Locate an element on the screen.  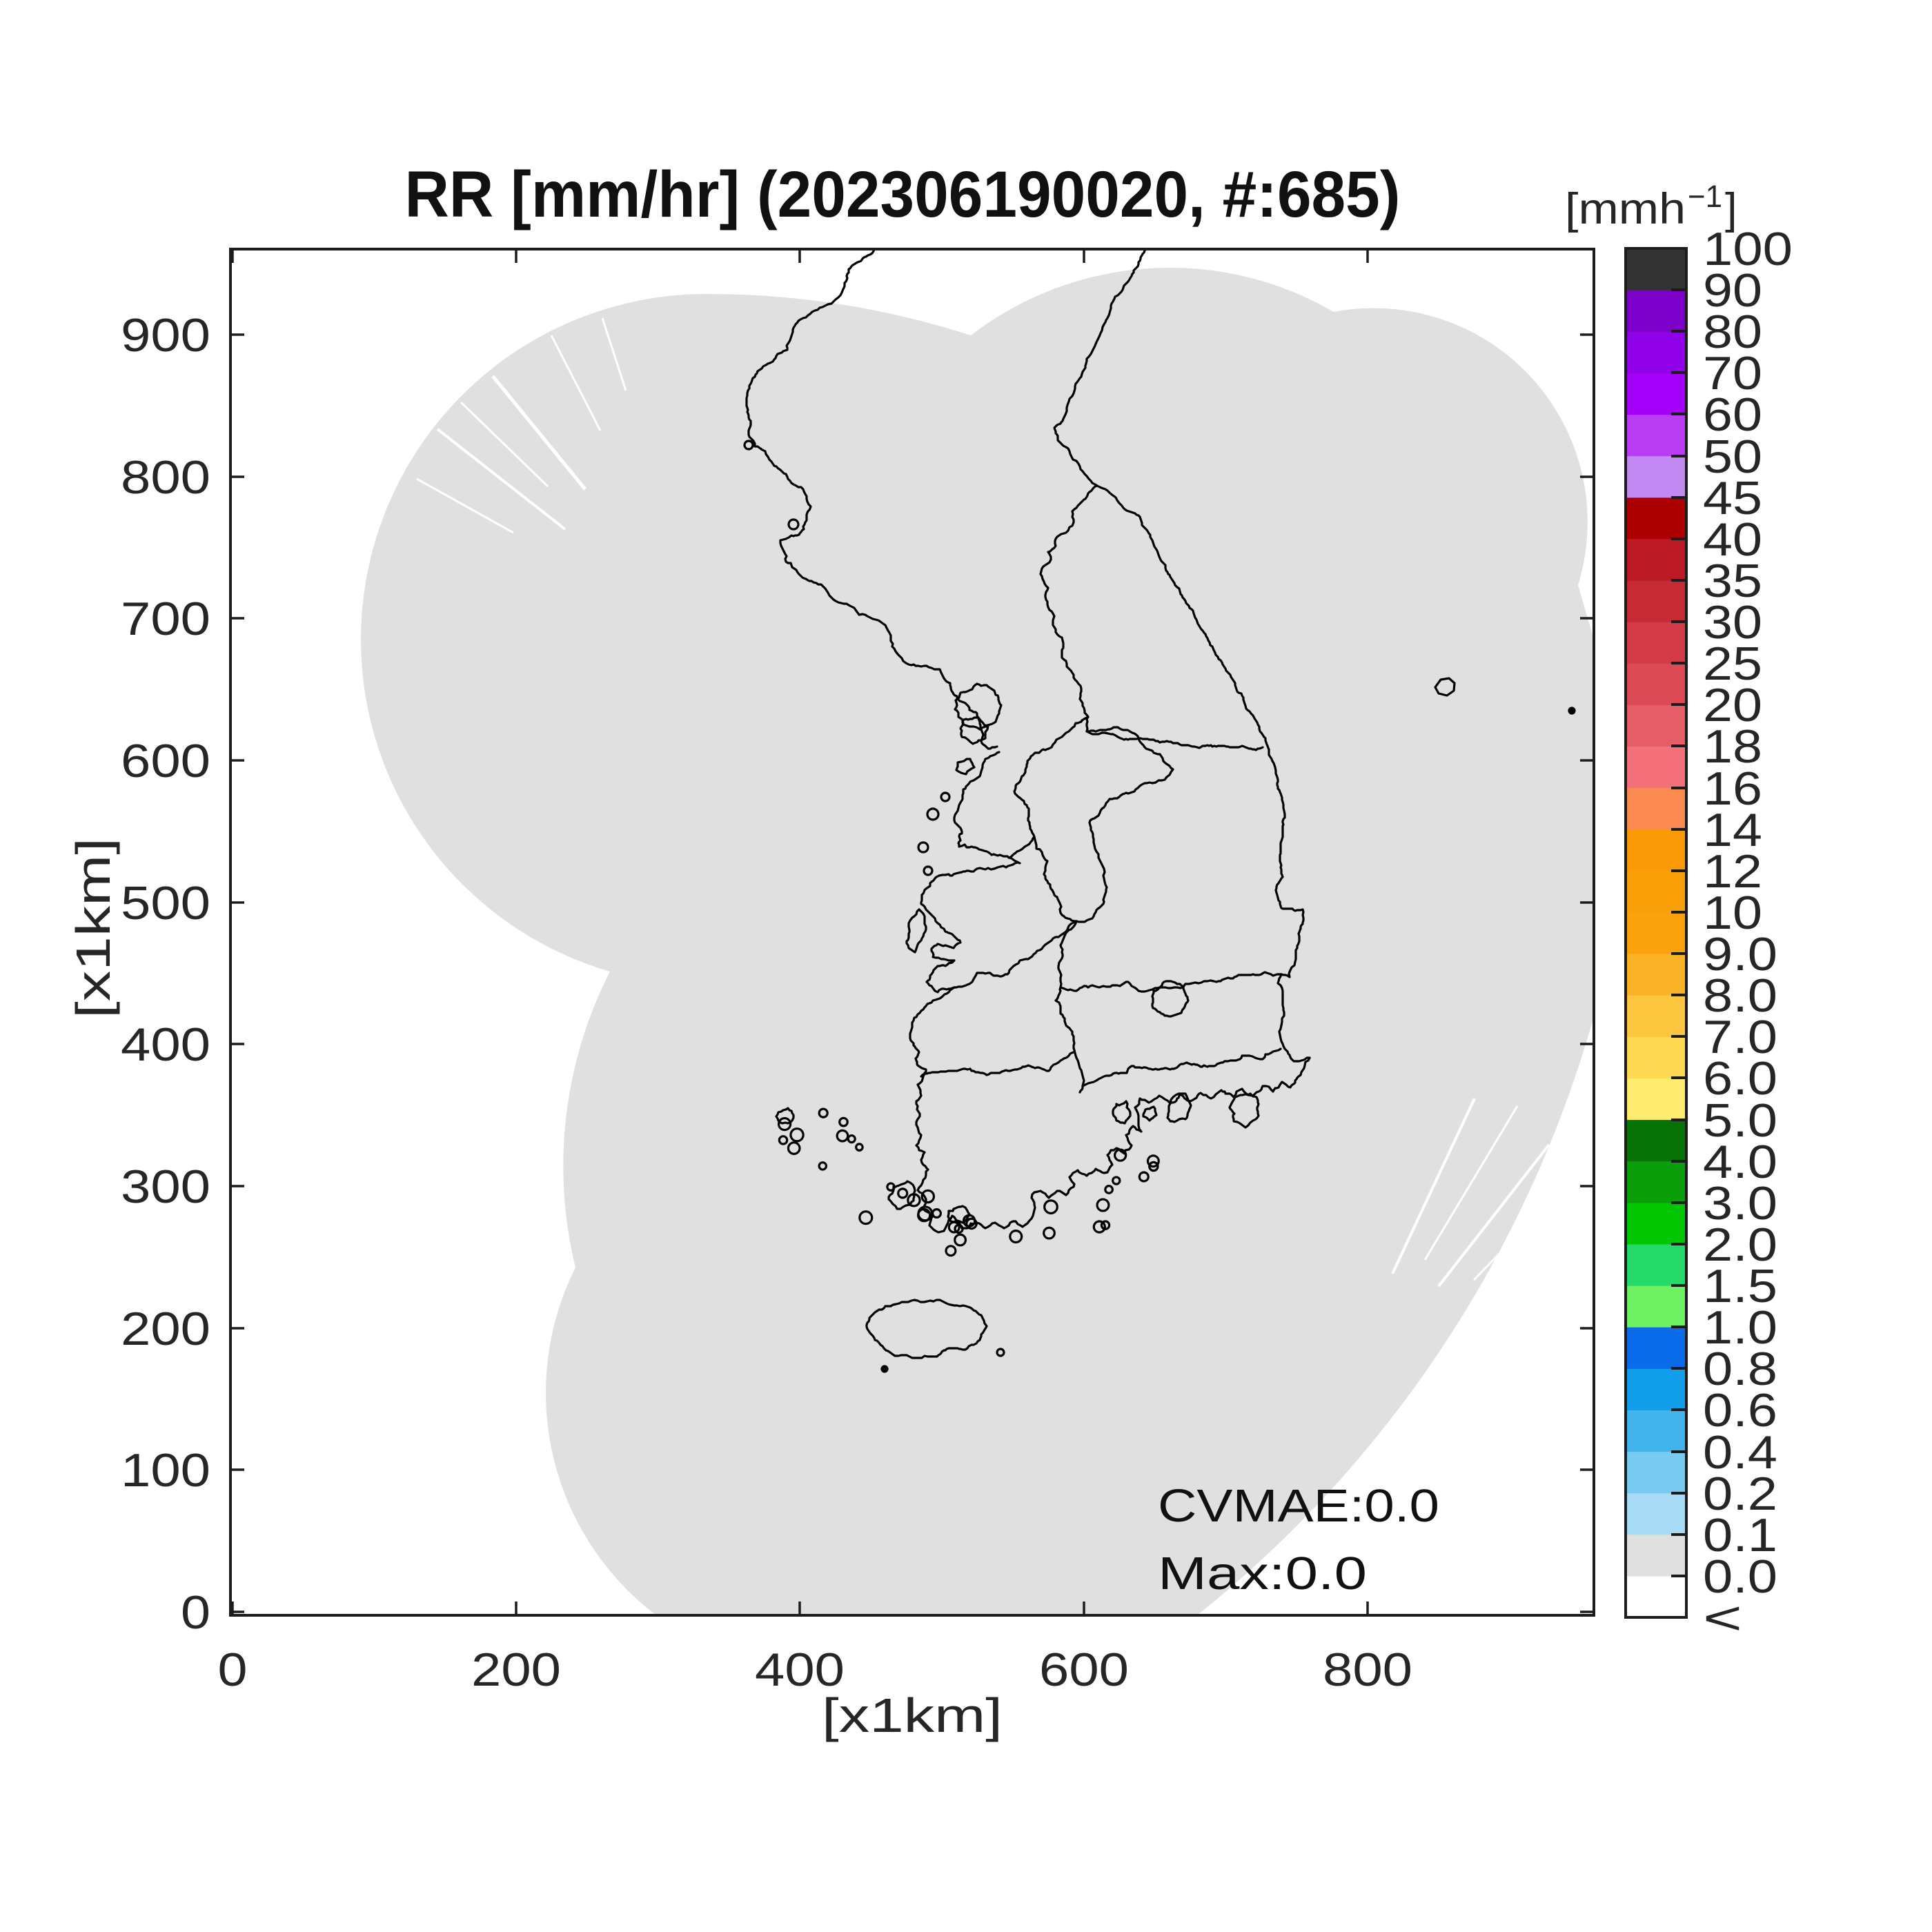
svg-text: 500 is located at coordinates (165, 903).